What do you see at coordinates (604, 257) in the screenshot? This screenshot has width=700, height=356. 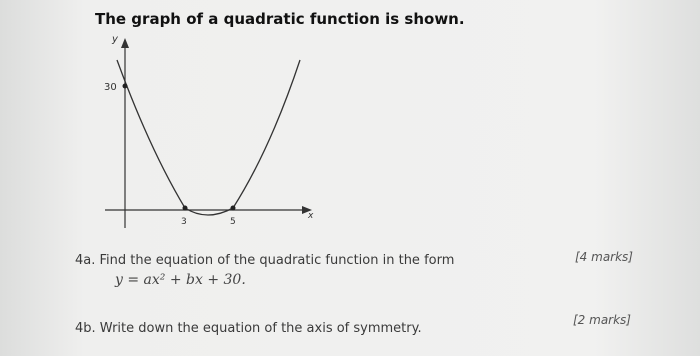 I see `marks: [4 marks]` at bounding box center [604, 257].